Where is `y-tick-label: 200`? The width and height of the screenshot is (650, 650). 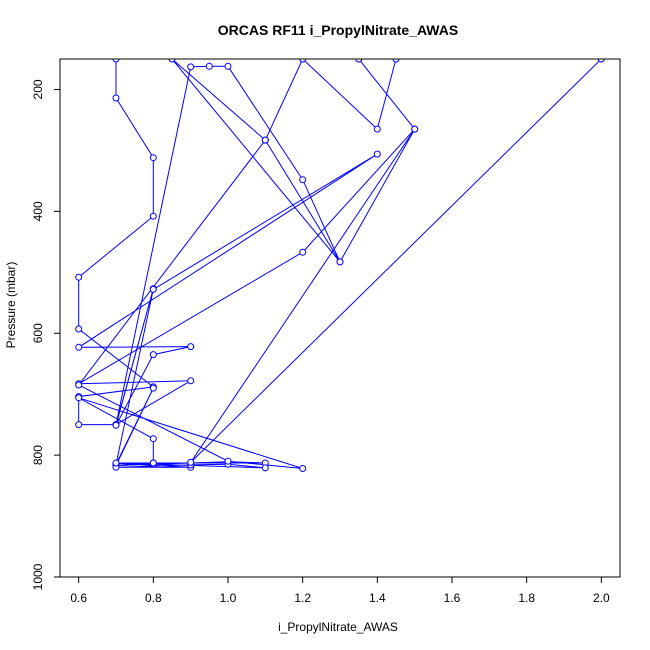
y-tick-label: 200 is located at coordinates (38, 89).